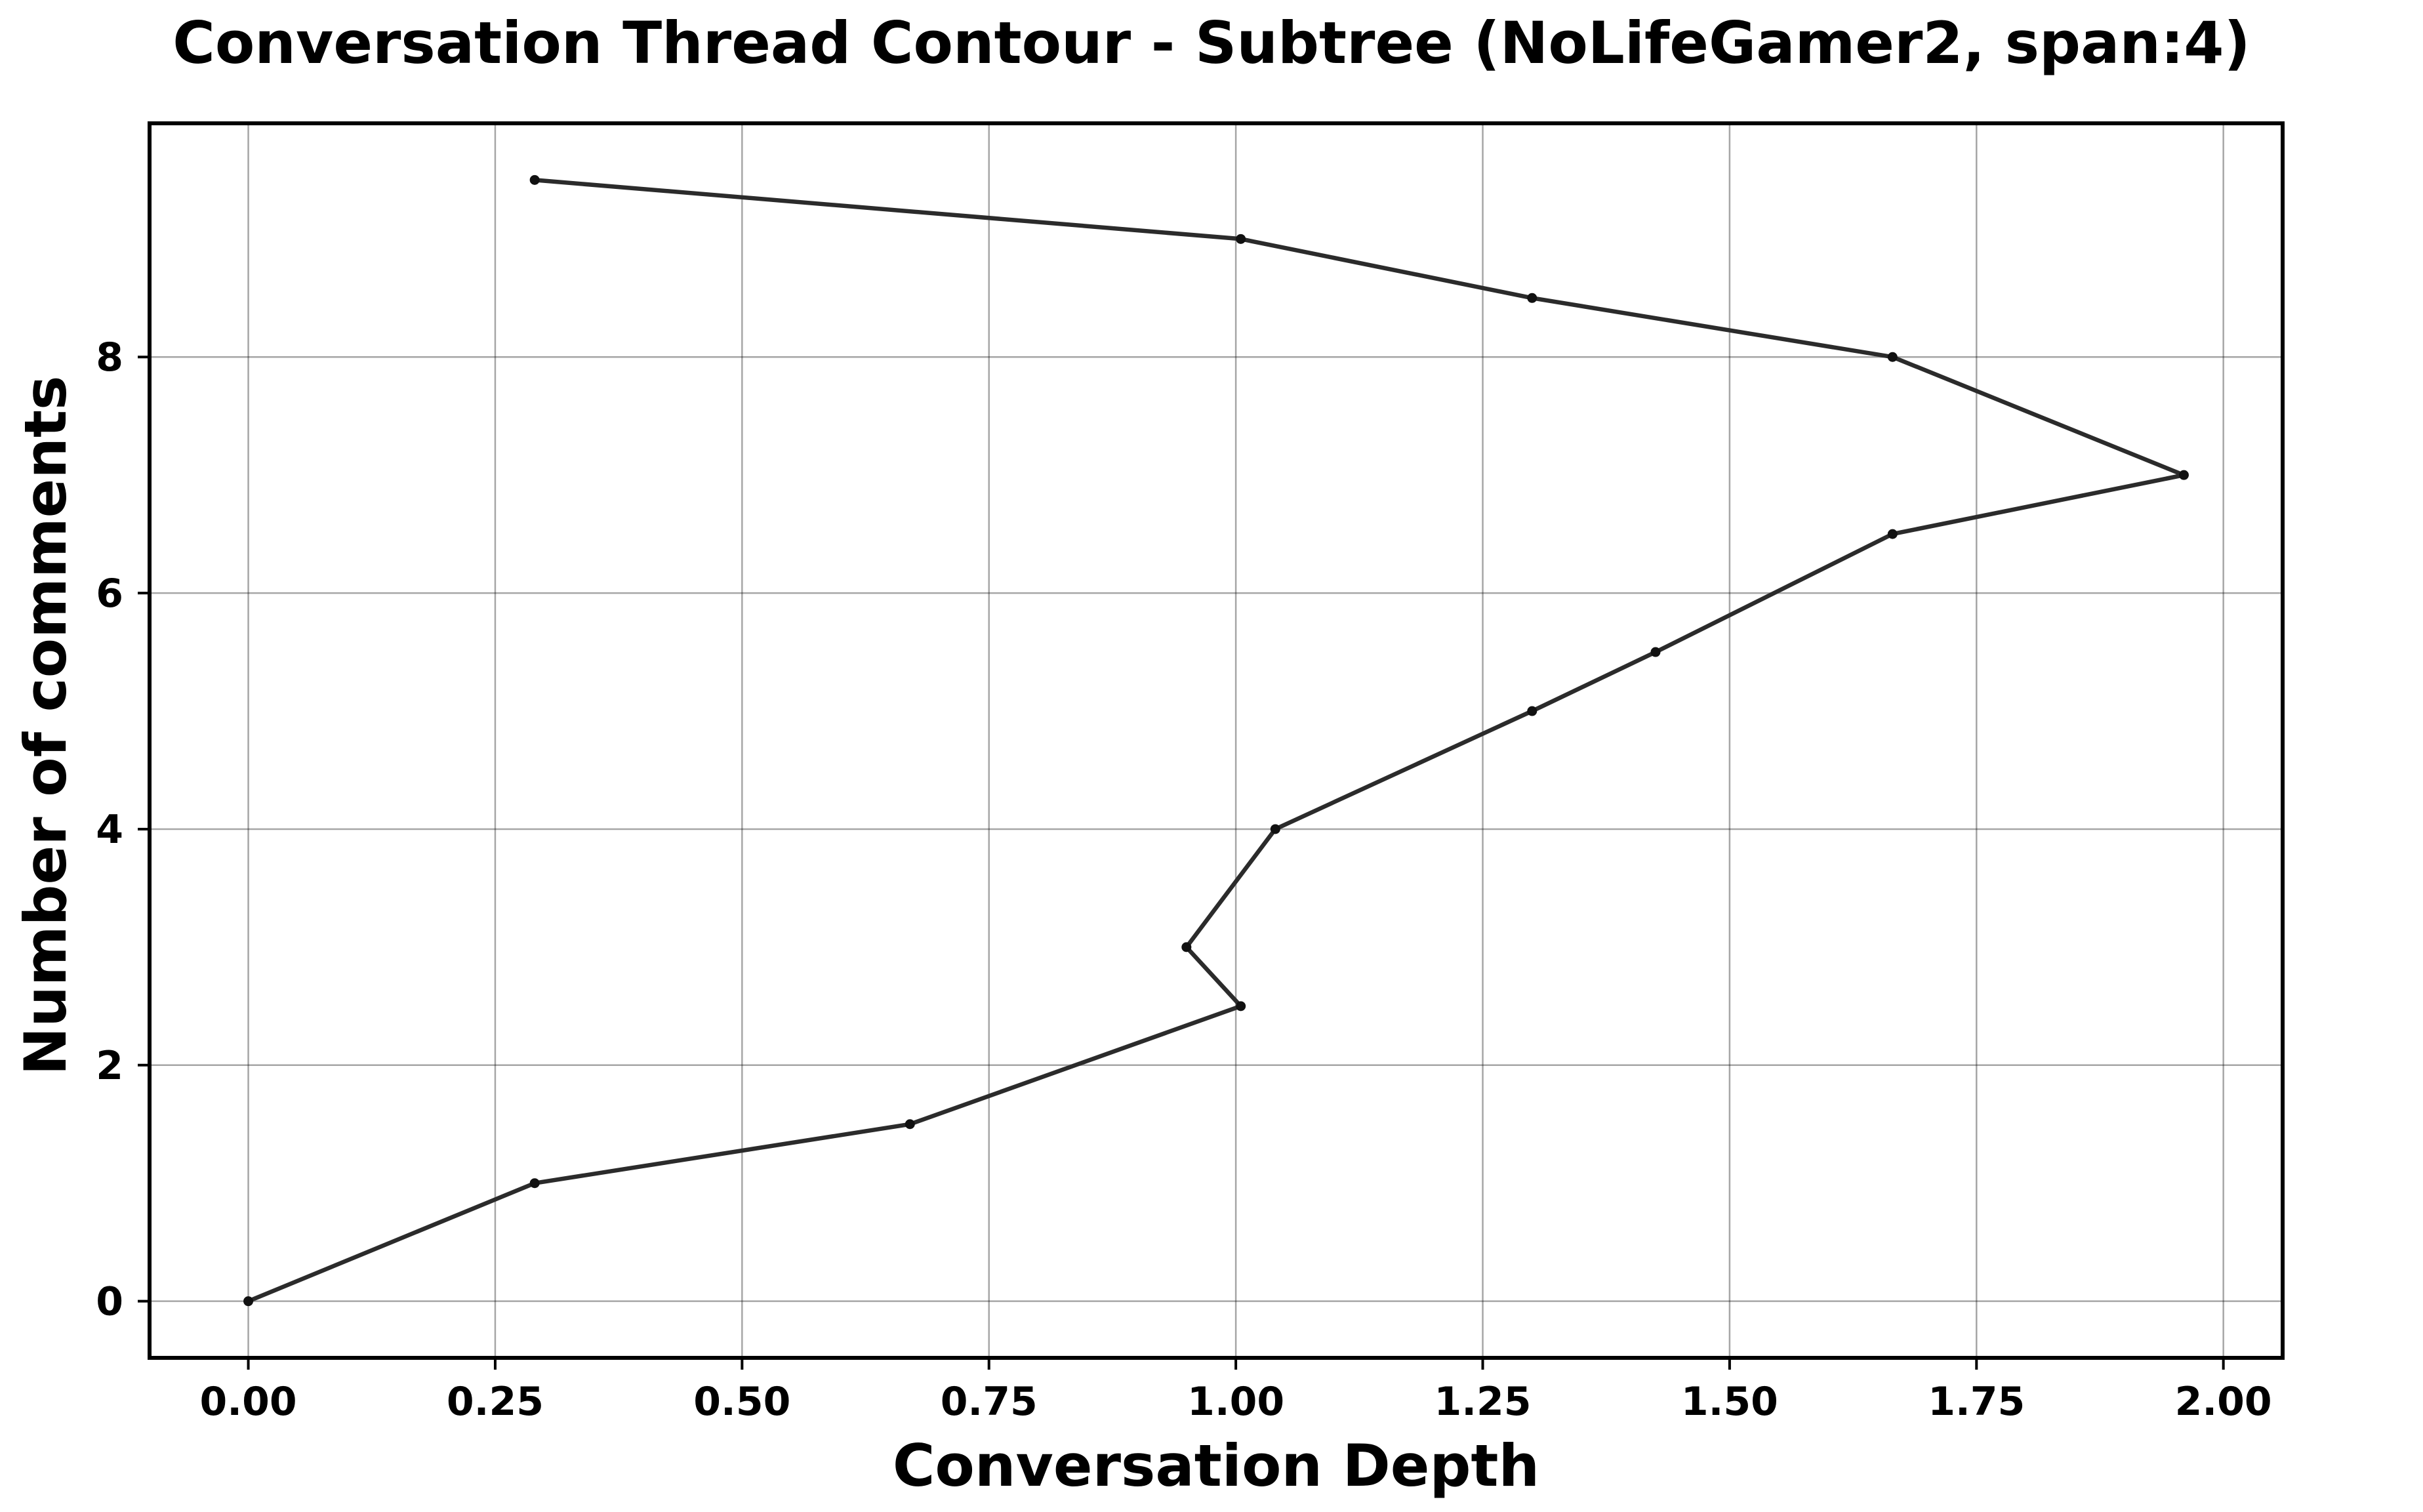 This screenshot has width=2423, height=1512. I want to click on x-tick-label: 1.50, so click(1730, 1402).